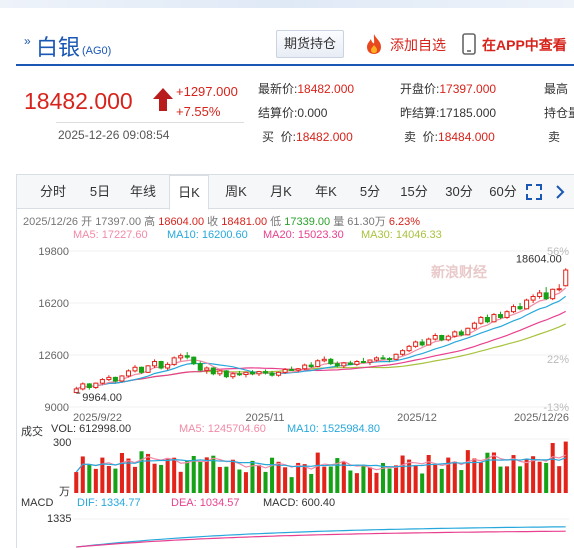  Describe the element at coordinates (448, 112) in the screenshot. I see `stat-prev-settle: 昨结算:17185.000` at that location.